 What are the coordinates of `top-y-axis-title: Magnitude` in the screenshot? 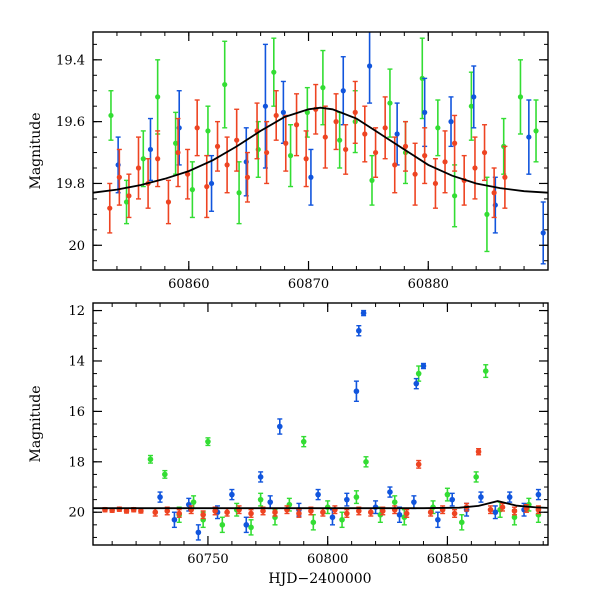 It's located at (36, 150).